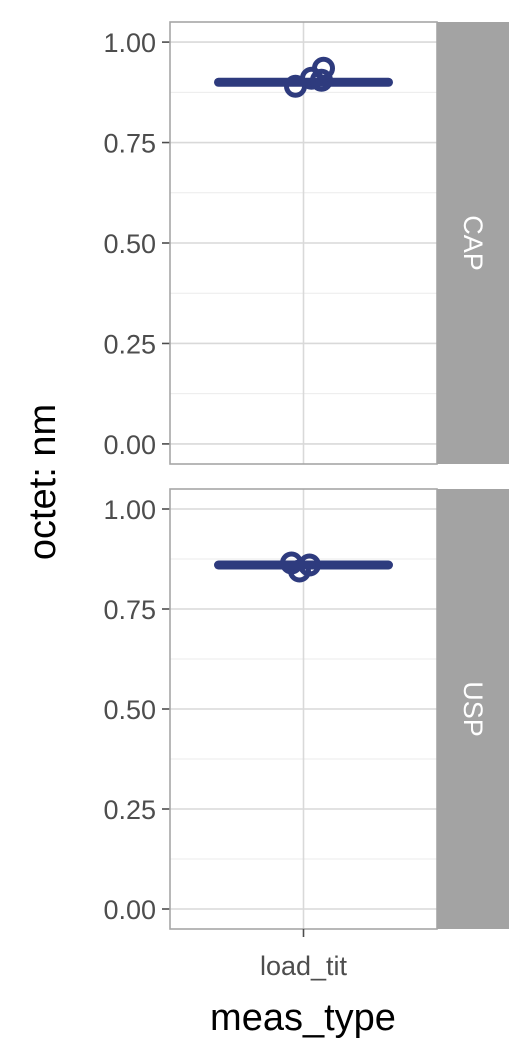  Describe the element at coordinates (303, 1018) in the screenshot. I see `x-axis-title: meas_type` at that location.